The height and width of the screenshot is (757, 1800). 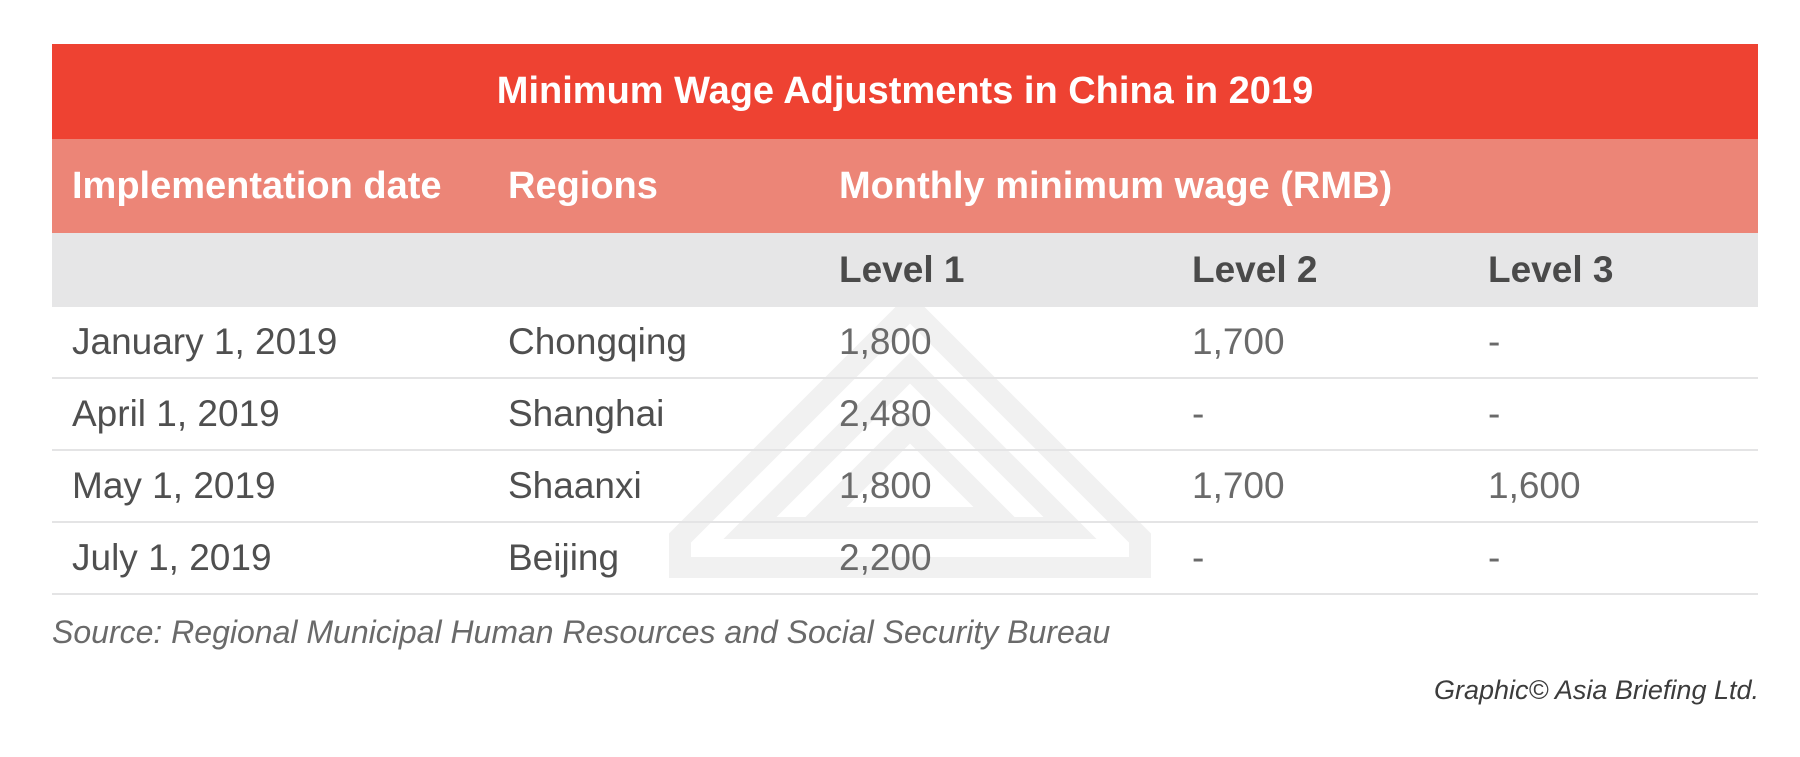 I want to click on table-row: January 1, 2019 Chongqing 1,800 1,700 -, so click(x=905, y=343).